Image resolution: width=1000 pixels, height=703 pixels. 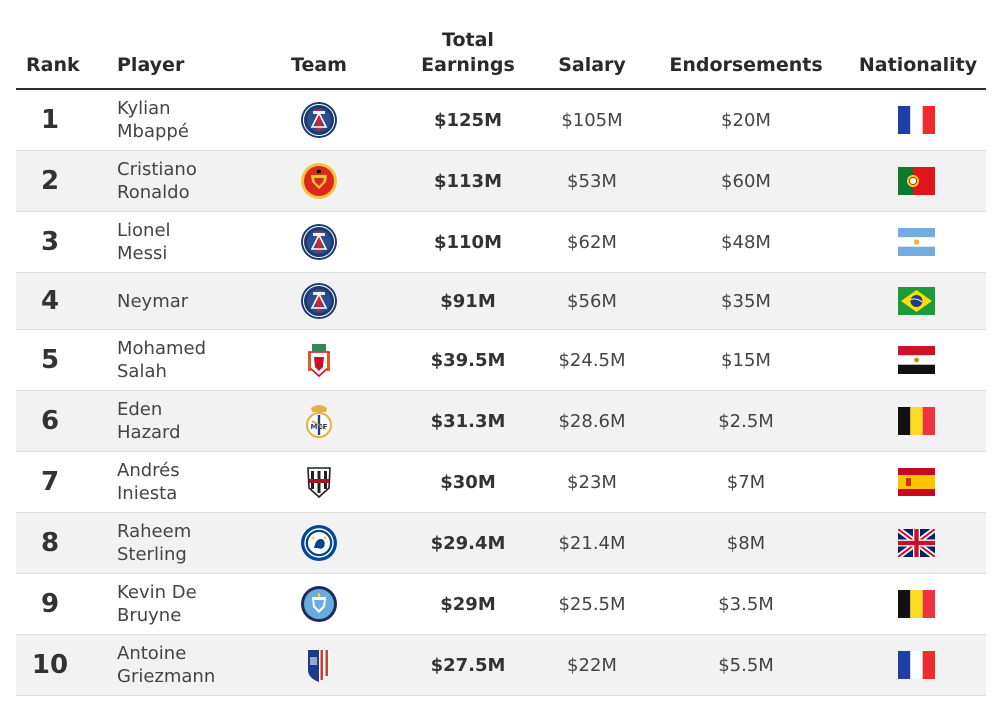 What do you see at coordinates (746, 181) in the screenshot?
I see `endorsements-cell: $60M` at bounding box center [746, 181].